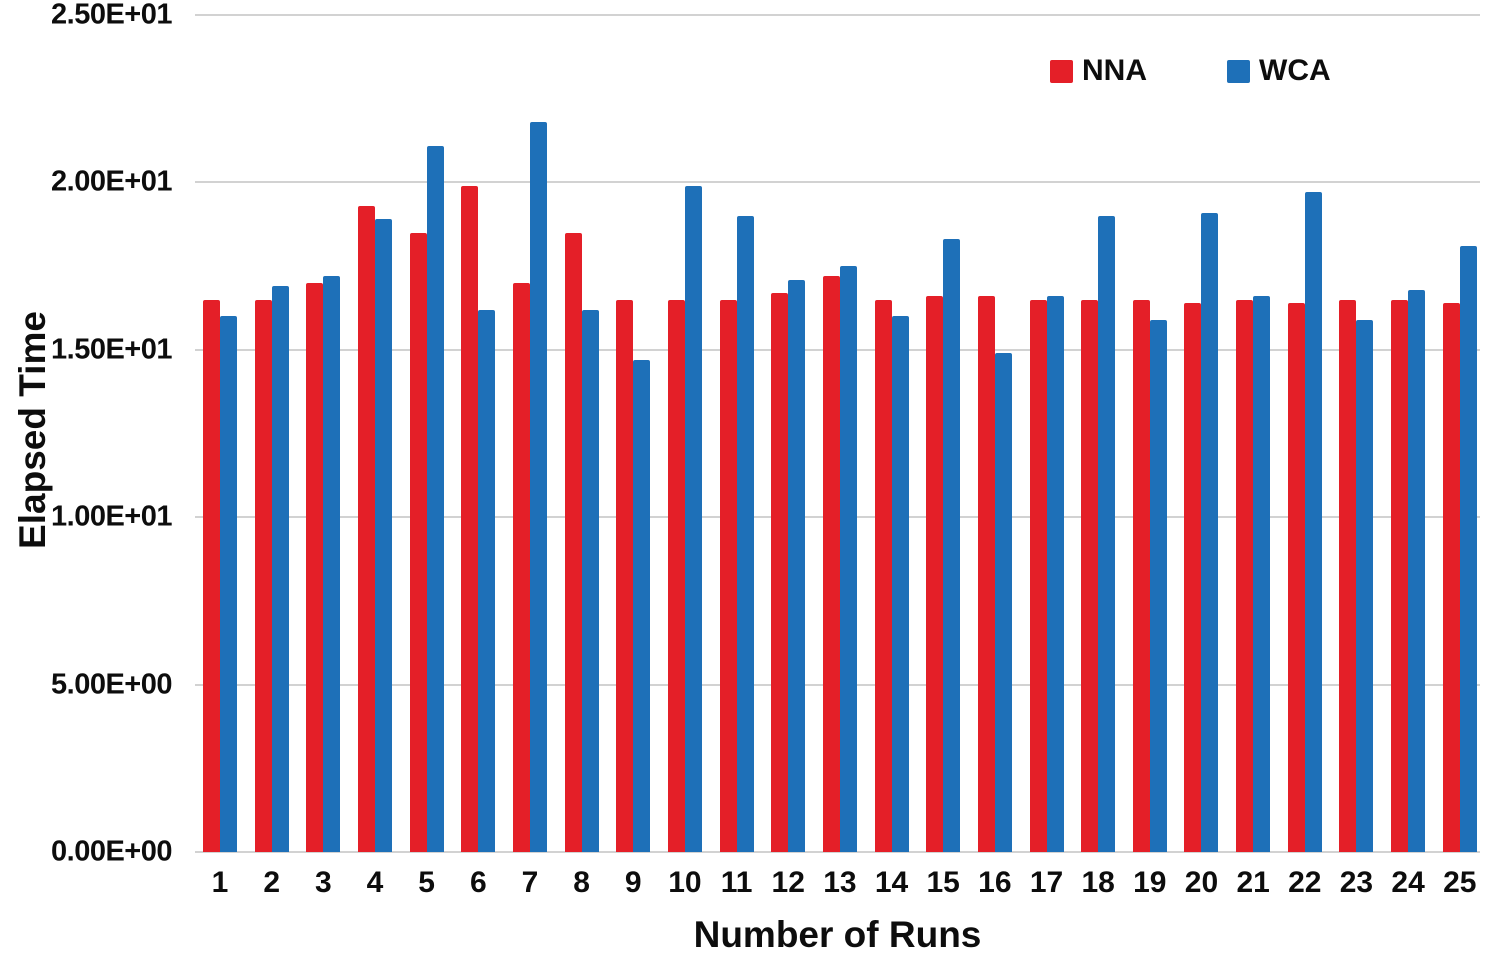  Describe the element at coordinates (581, 882) in the screenshot. I see `x-tick-label: 8` at that location.